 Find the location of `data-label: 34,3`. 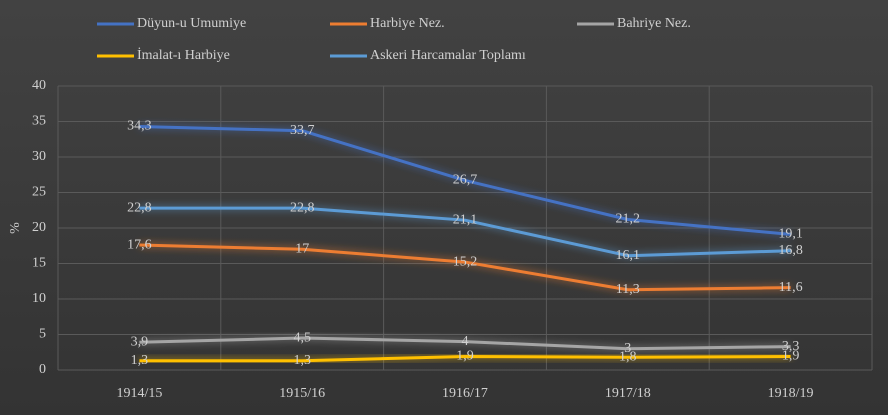

data-label: 34,3 is located at coordinates (139, 126).